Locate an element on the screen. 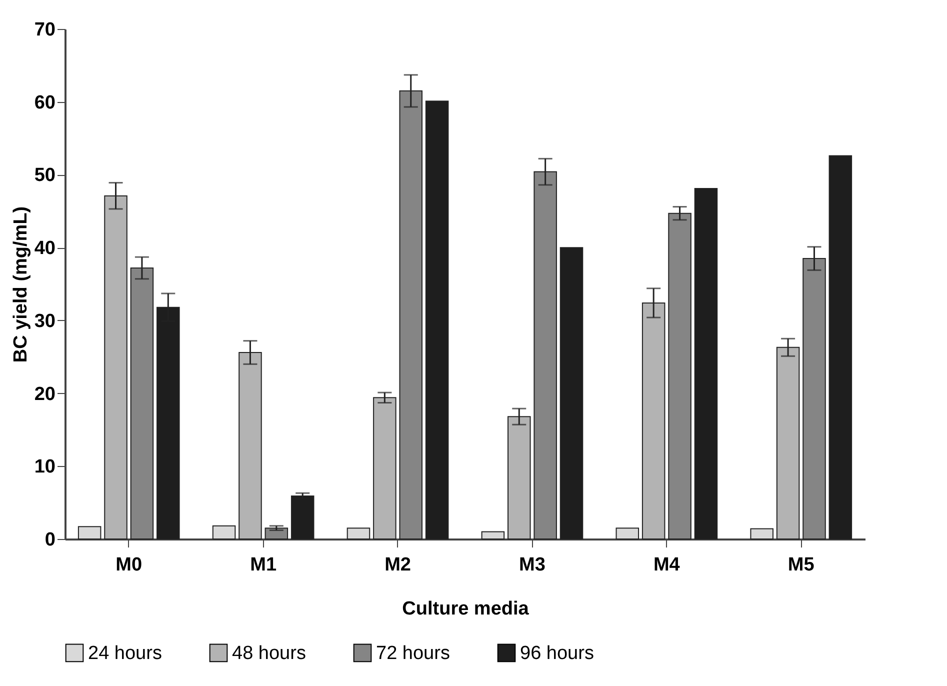 The height and width of the screenshot is (686, 947). x-tick-label: M3 is located at coordinates (532, 565).